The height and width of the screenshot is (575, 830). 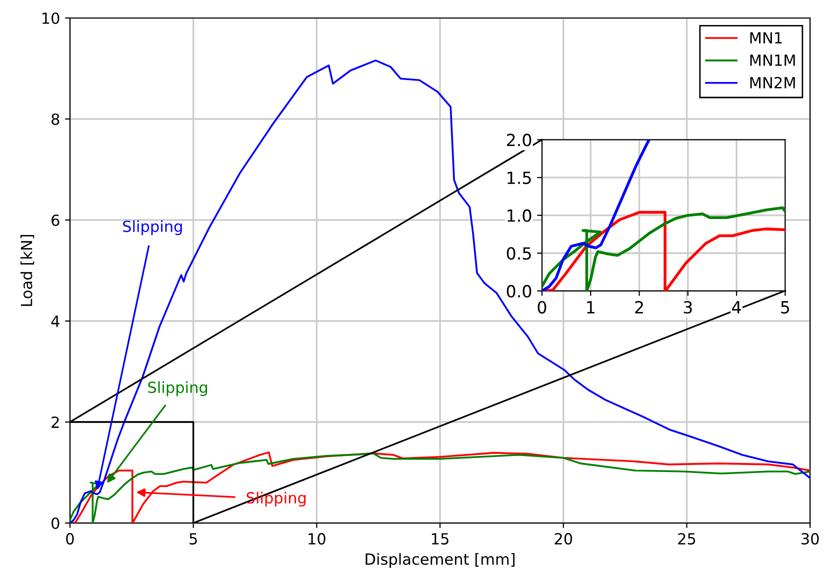 I want to click on x-tick-label: 3, so click(x=688, y=307).